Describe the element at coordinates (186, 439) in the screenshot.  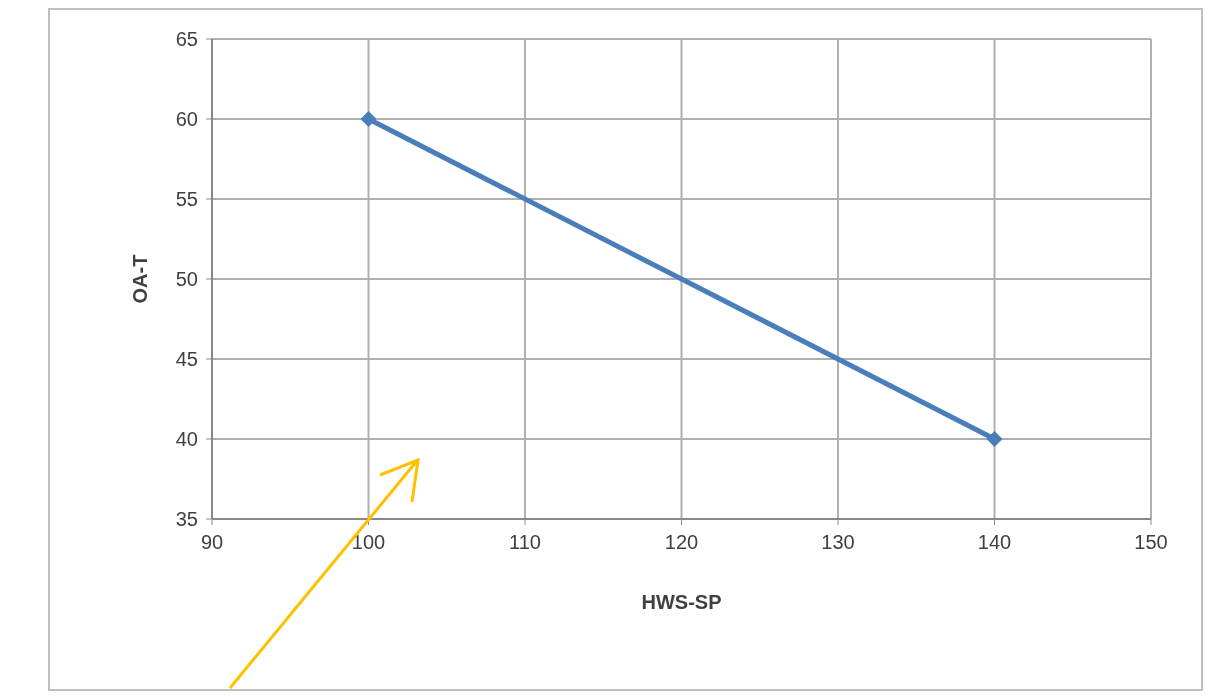
I see `y-tick-label: 40` at that location.